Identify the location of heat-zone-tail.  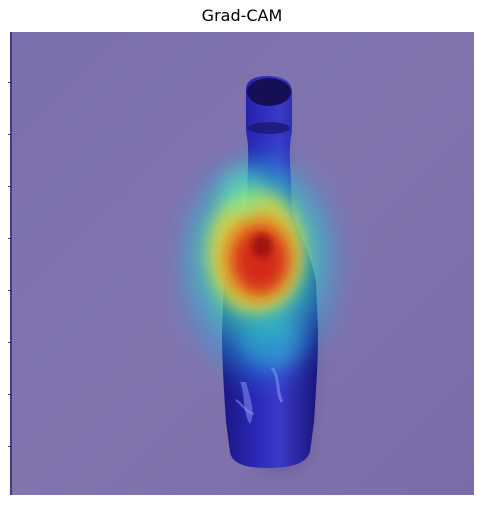
(272, 342).